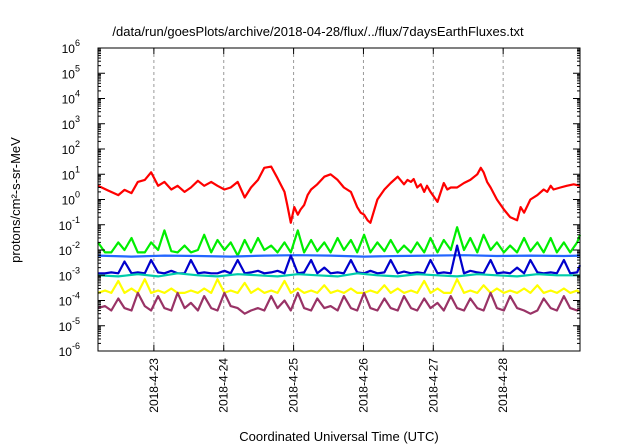  I want to click on x-tick-label: 2018-4-25, so click(294, 385).